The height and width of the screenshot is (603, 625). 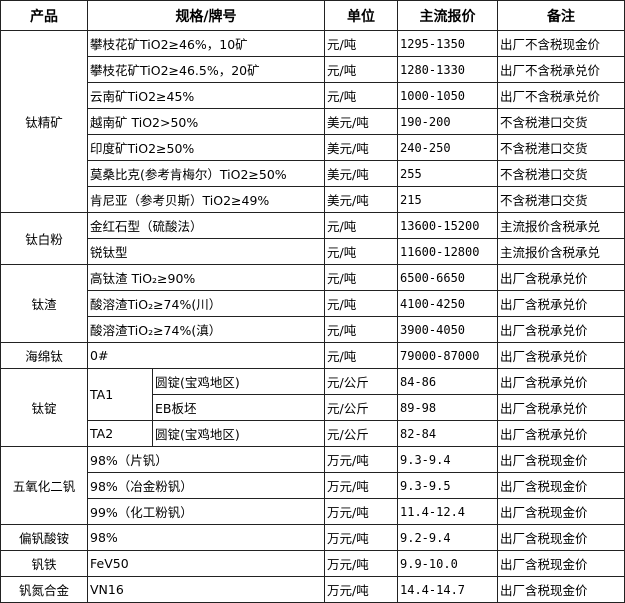 What do you see at coordinates (447, 251) in the screenshot?
I see `price-cell: 11600-12800` at bounding box center [447, 251].